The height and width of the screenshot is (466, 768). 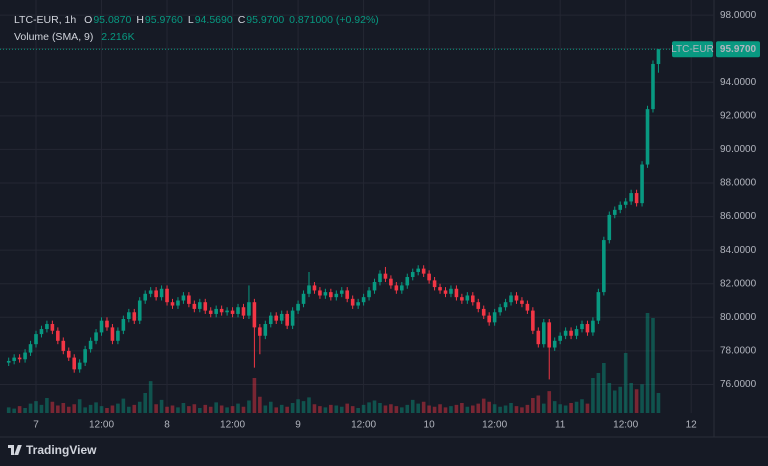 I want to click on y-tick-label: 98.0000, so click(x=738, y=15).